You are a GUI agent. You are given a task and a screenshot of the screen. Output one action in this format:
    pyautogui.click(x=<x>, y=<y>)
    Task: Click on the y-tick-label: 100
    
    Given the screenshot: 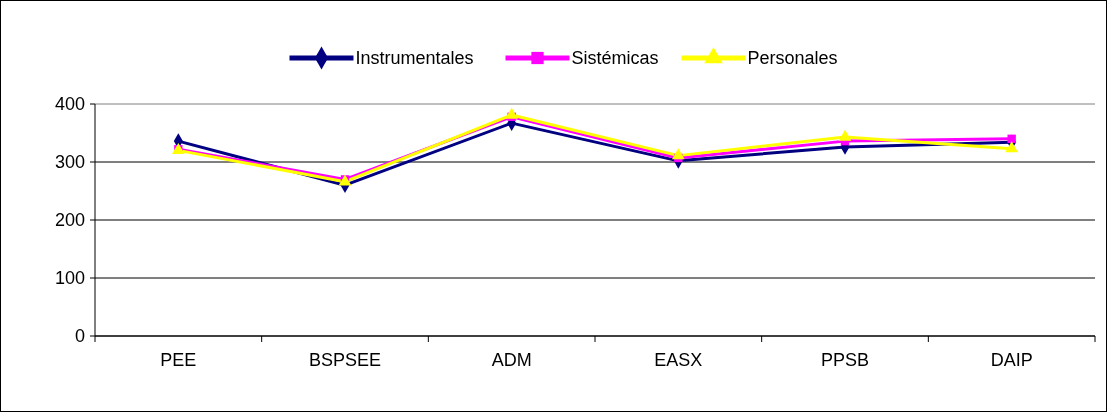 What is the action you would take?
    pyautogui.click(x=69, y=278)
    